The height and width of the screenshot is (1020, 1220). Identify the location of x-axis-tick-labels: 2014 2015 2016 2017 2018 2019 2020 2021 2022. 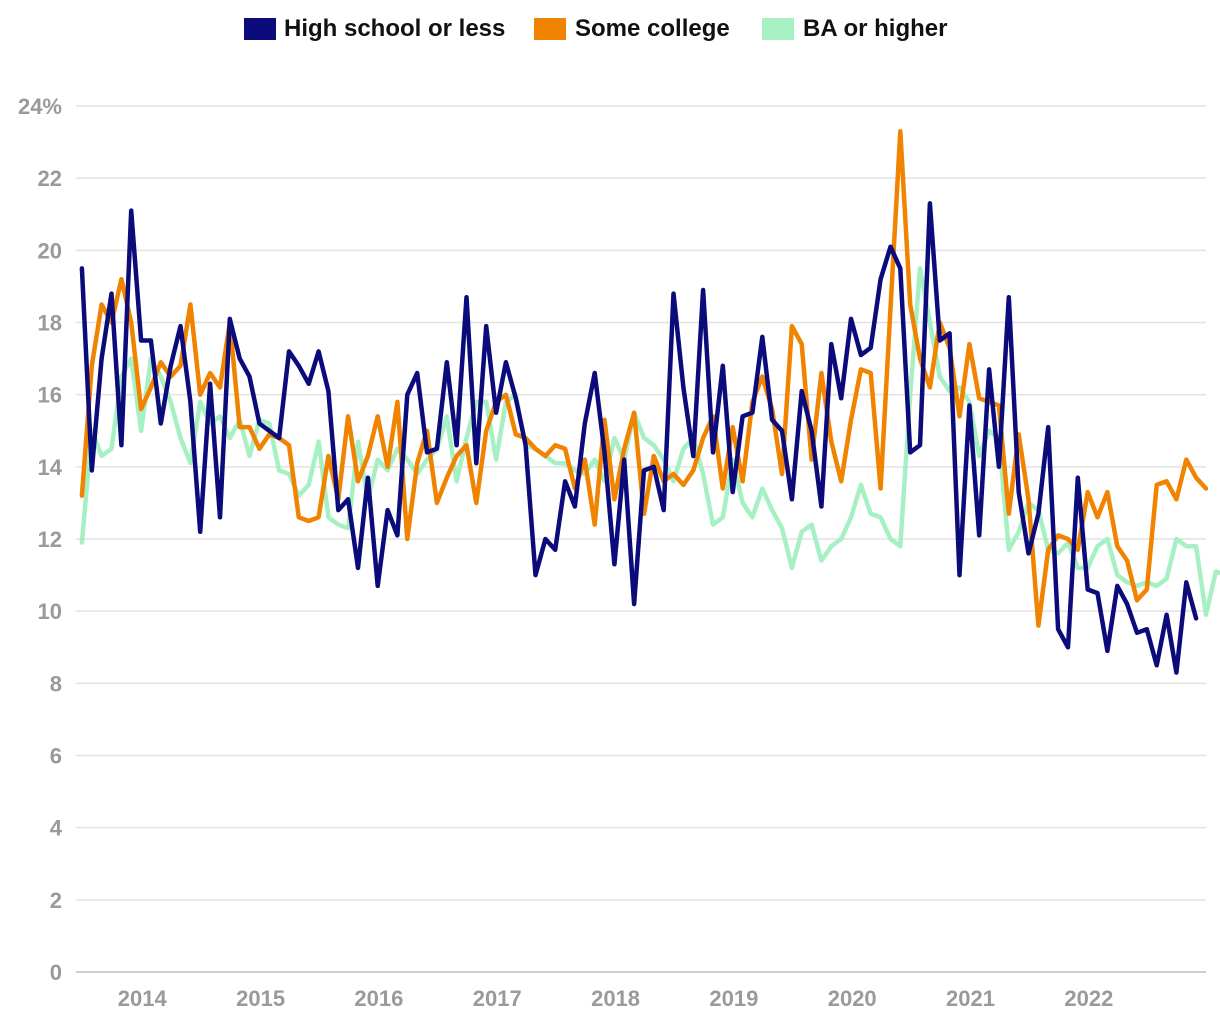
(616, 998).